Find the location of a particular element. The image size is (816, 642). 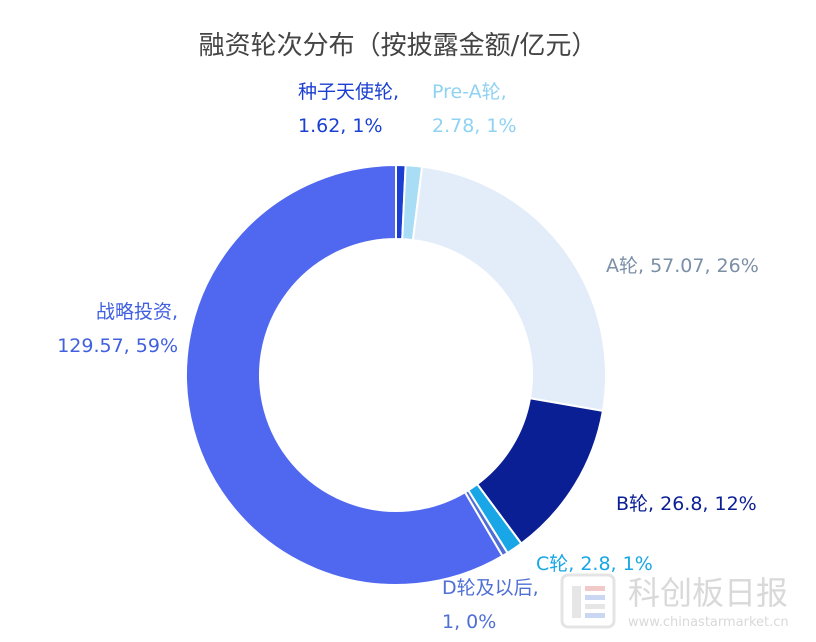

chart-title: 融资轮次分布（按披露金额/亿元） is located at coordinates (398, 46).